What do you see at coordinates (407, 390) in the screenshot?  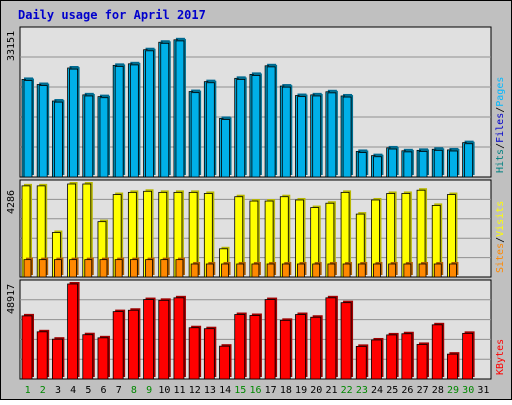 I see `x-tick-label-day-26: 26` at bounding box center [407, 390].